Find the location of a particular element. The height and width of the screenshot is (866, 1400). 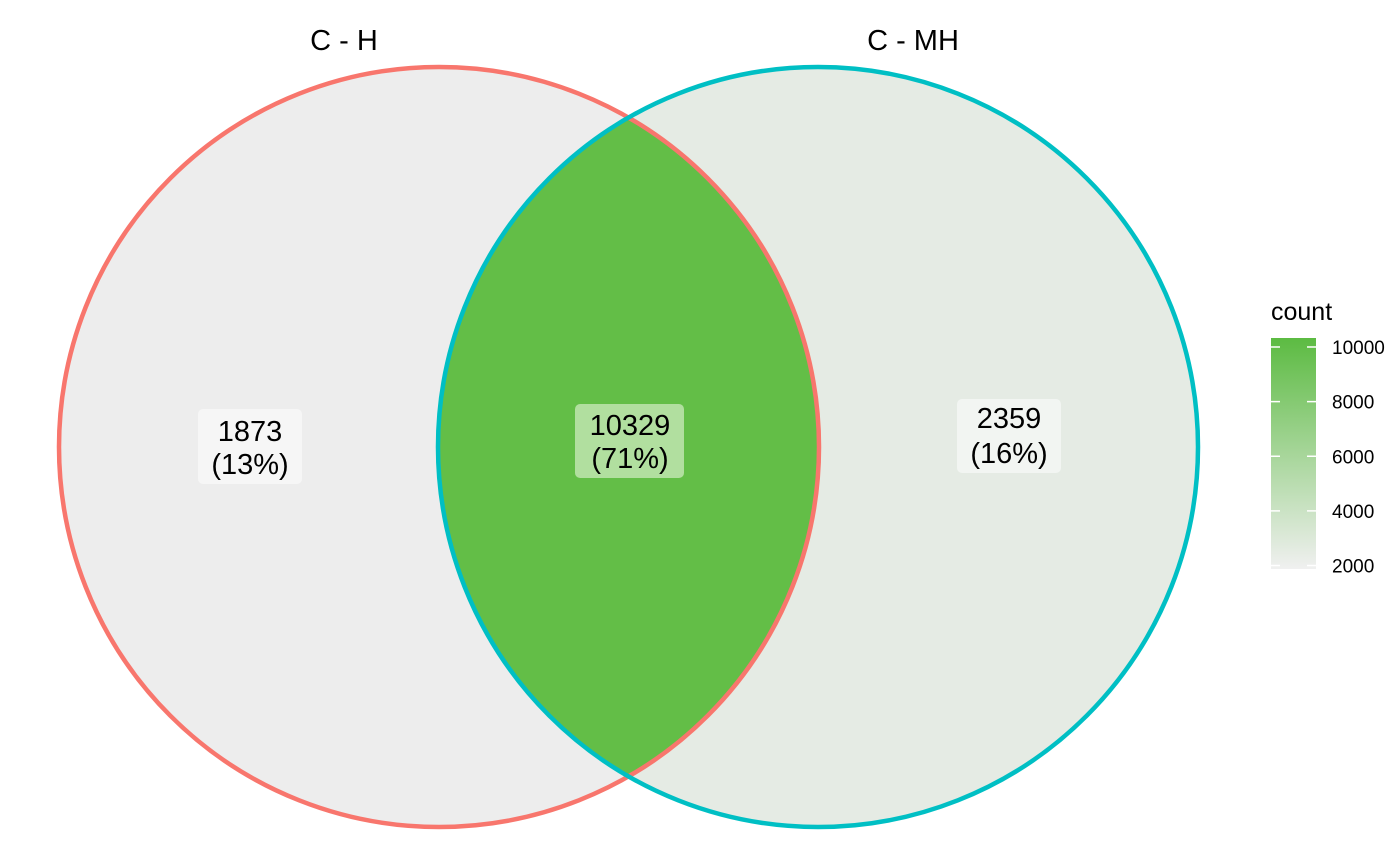

region-count: 1873 is located at coordinates (250, 432).